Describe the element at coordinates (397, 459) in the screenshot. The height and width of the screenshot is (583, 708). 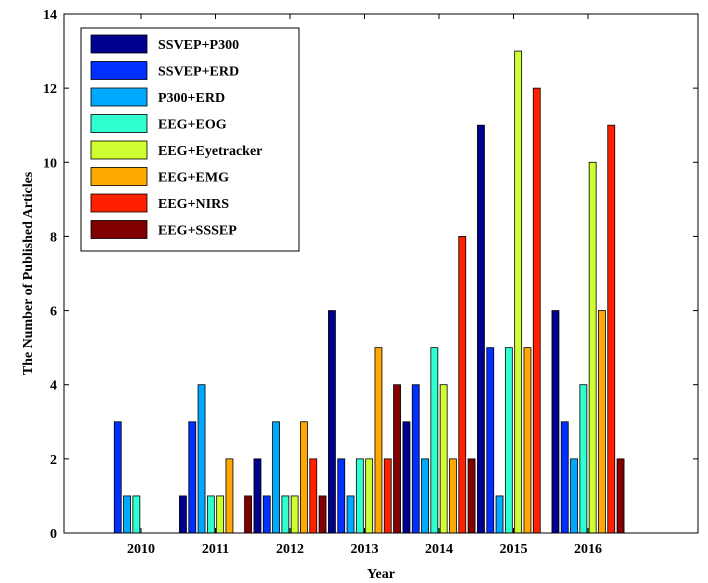
I see `bar-eeg-sssep-2013` at that location.